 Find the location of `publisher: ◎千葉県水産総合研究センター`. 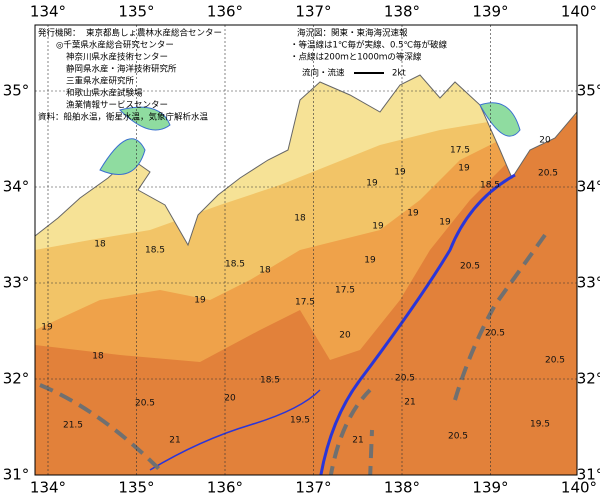

publisher: ◎千葉県水産総合研究センター is located at coordinates (115, 45).